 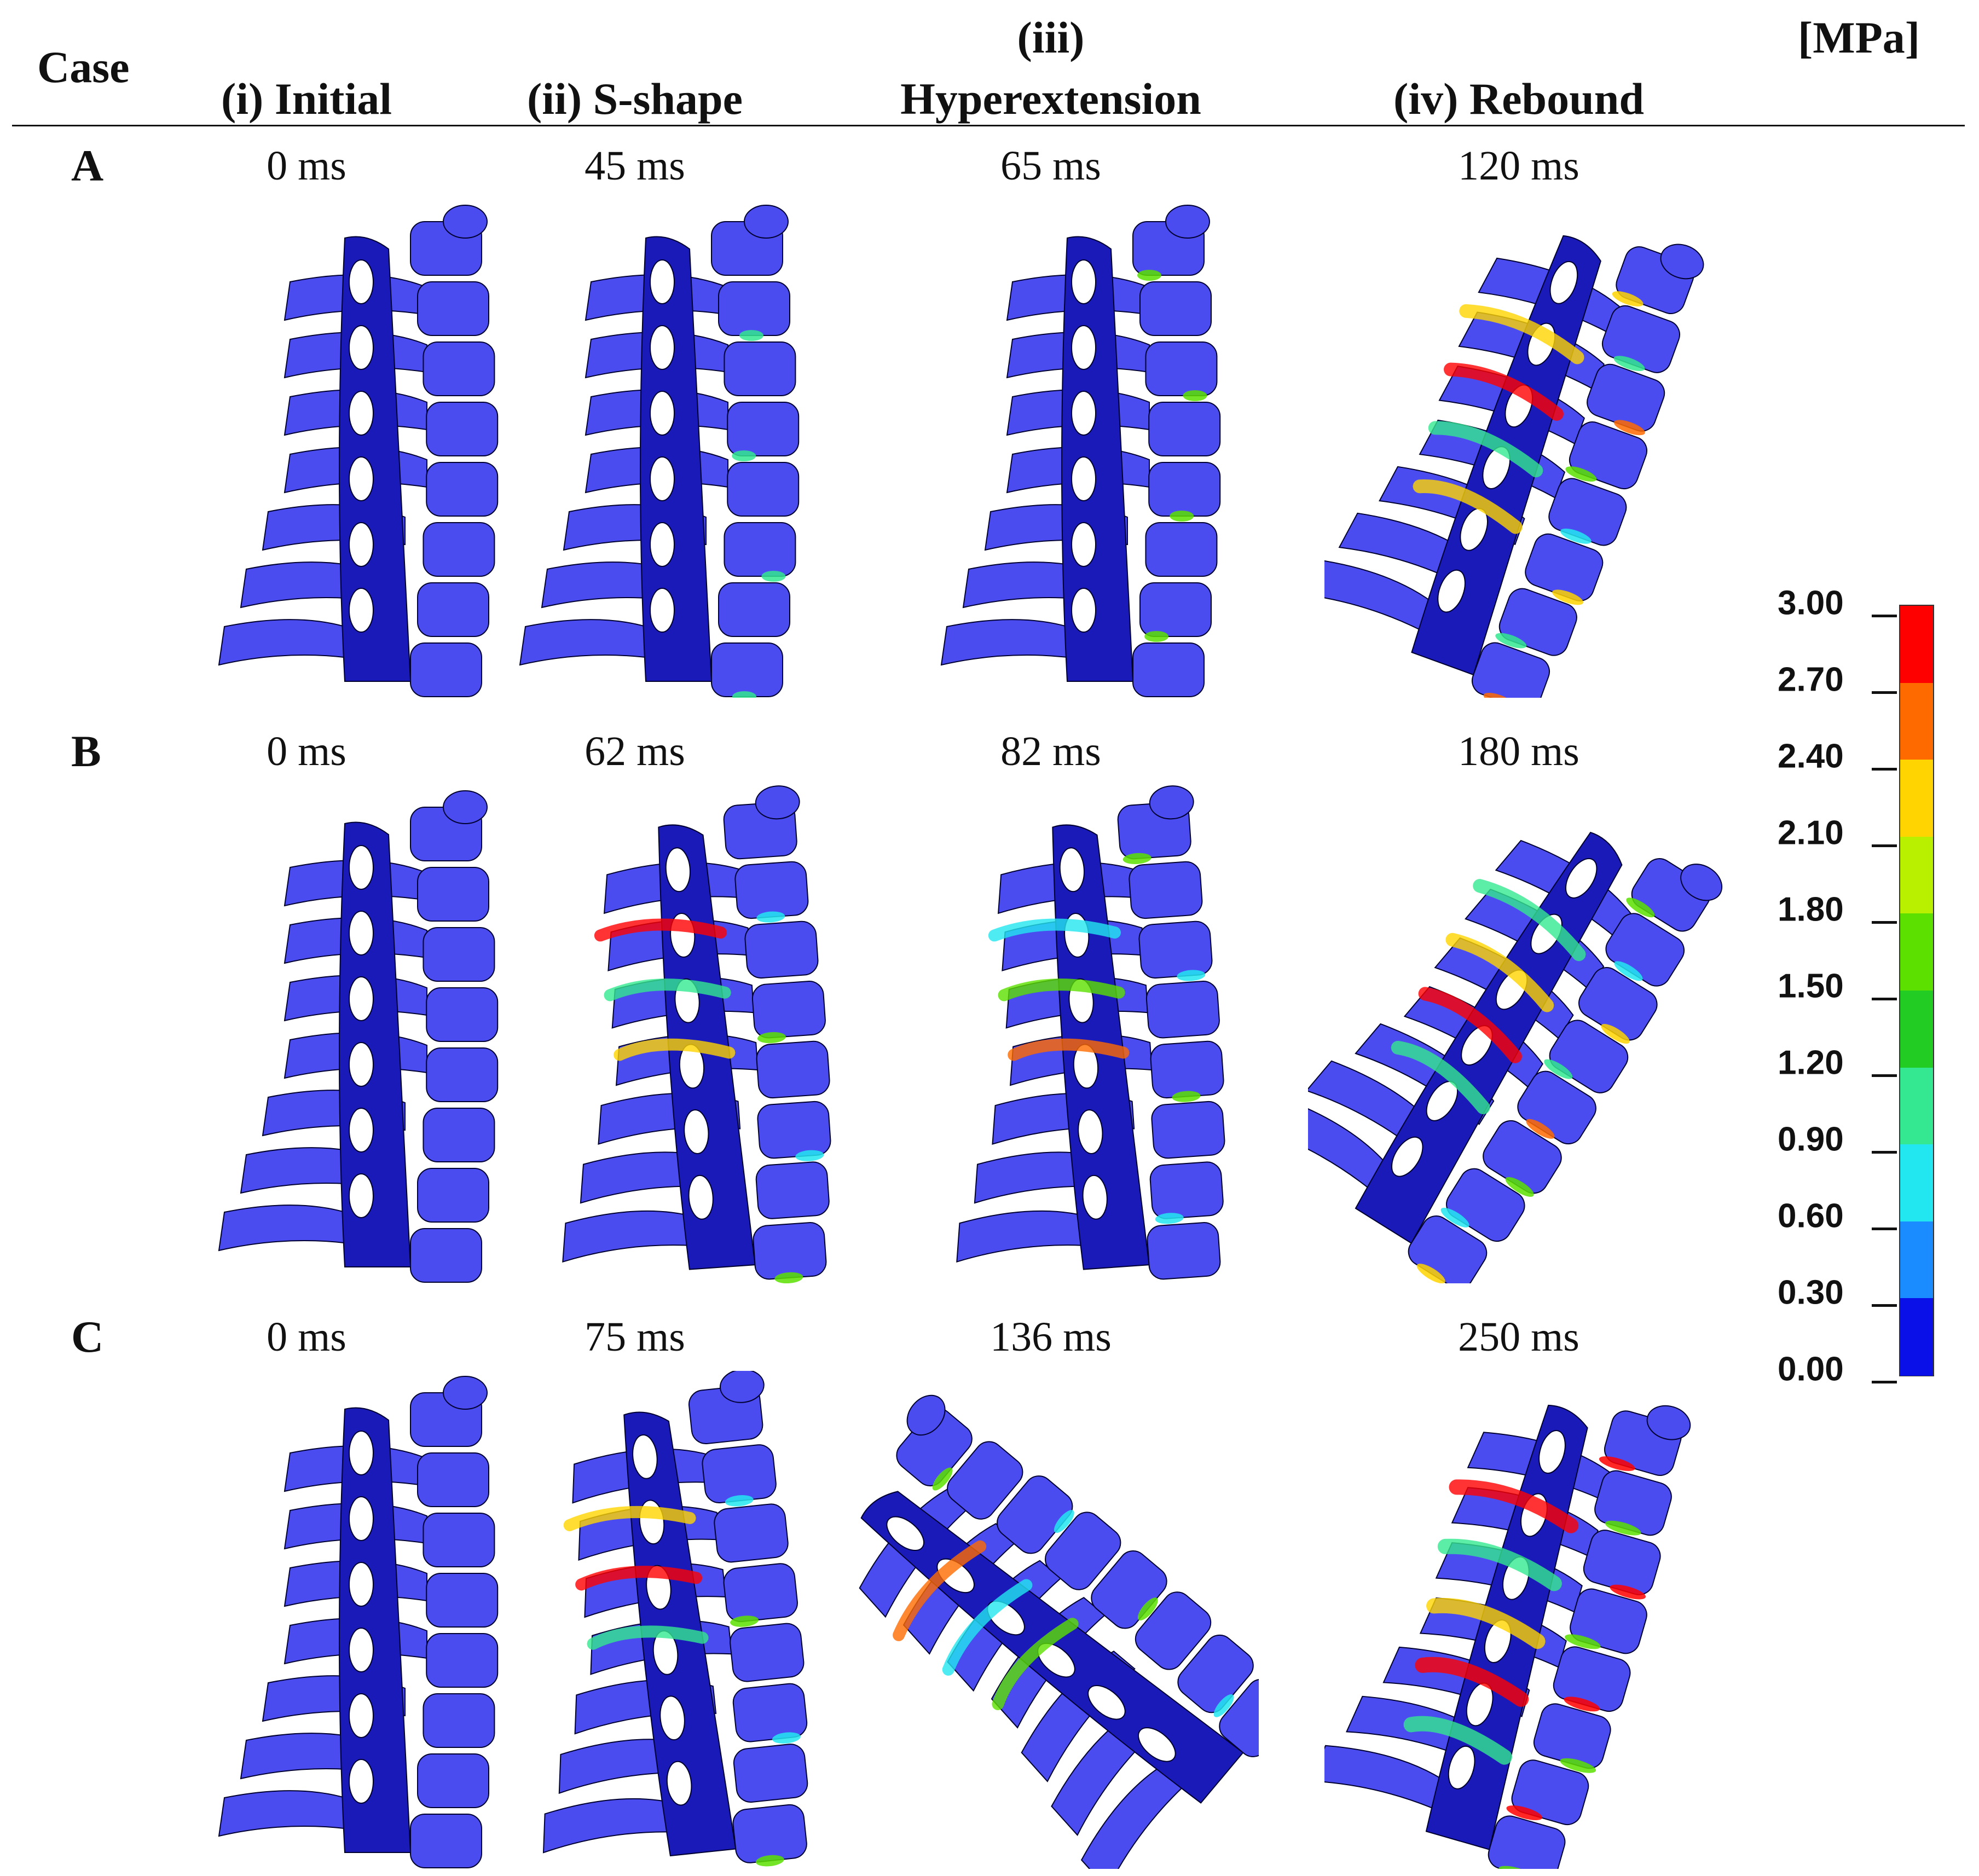 I want to click on spine-panel-b-s-shape, so click(x=717, y=1034).